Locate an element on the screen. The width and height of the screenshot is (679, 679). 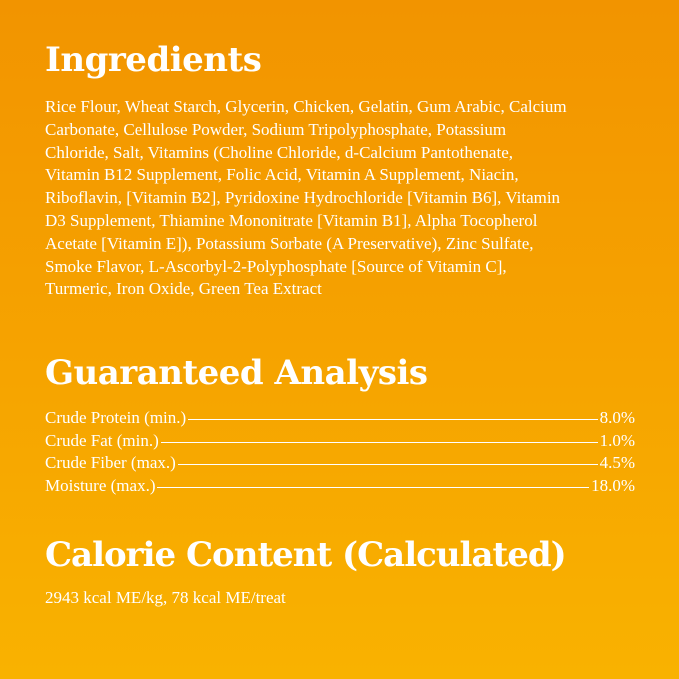
analysis-label: Crude Protein (min.) is located at coordinates (116, 417).